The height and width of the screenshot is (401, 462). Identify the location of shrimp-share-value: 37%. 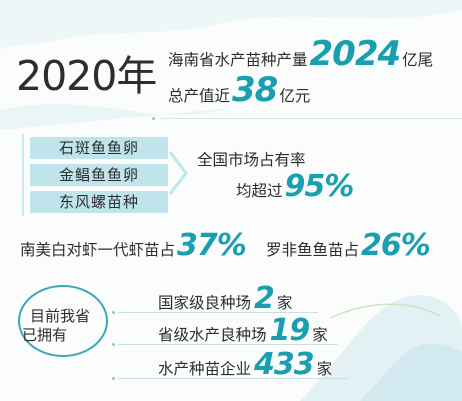
(212, 245).